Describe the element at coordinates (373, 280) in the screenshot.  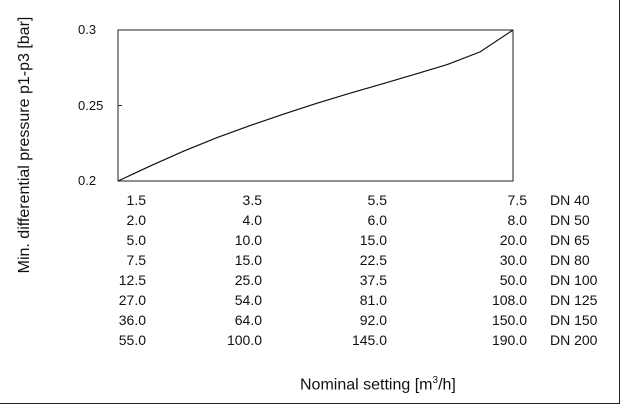
I see `x-tick-label: 37.5` at that location.